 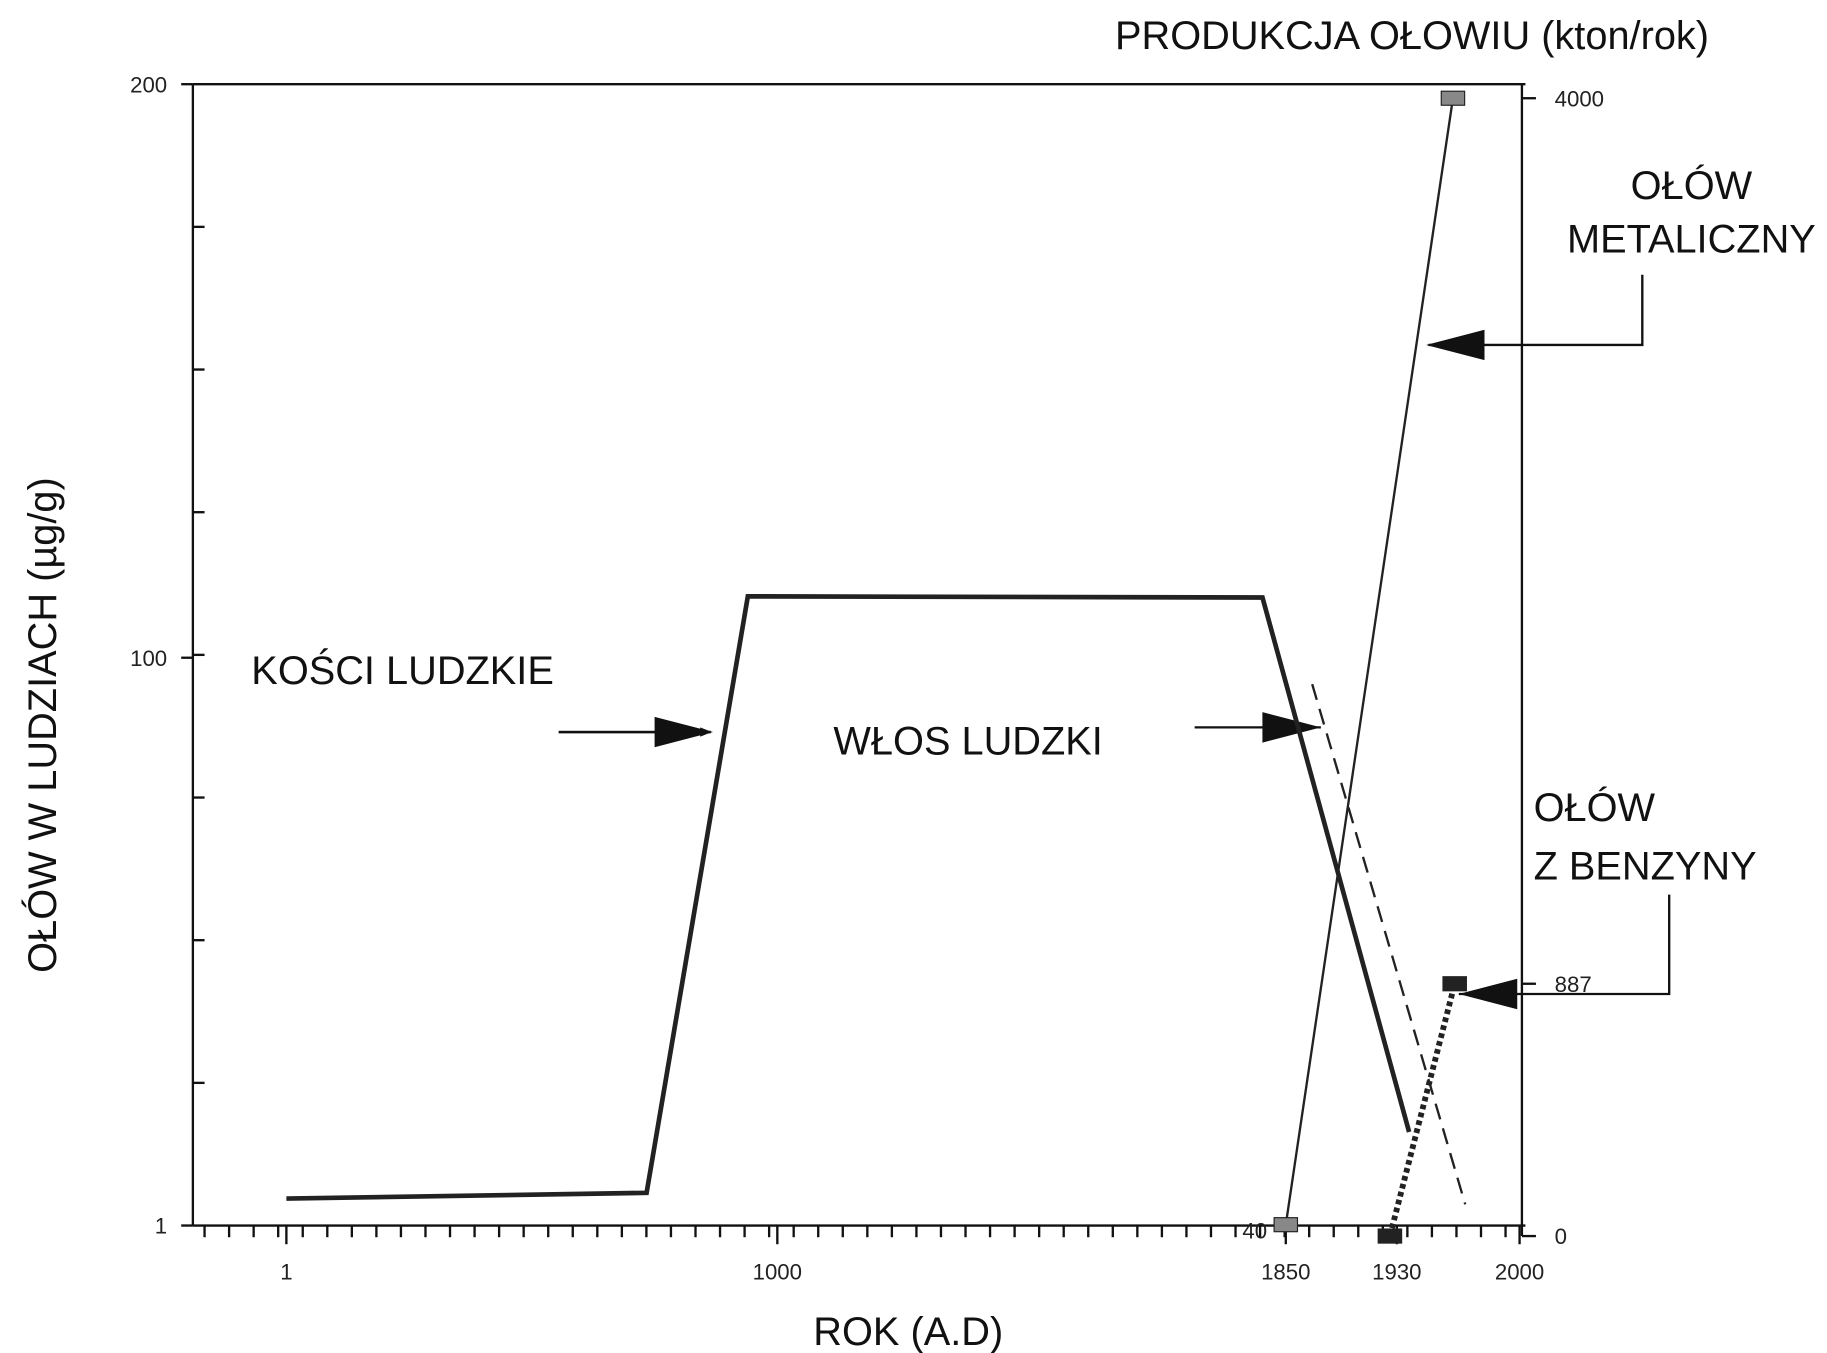 I want to click on annotation: Z BENZYNY, so click(x=1645, y=866).